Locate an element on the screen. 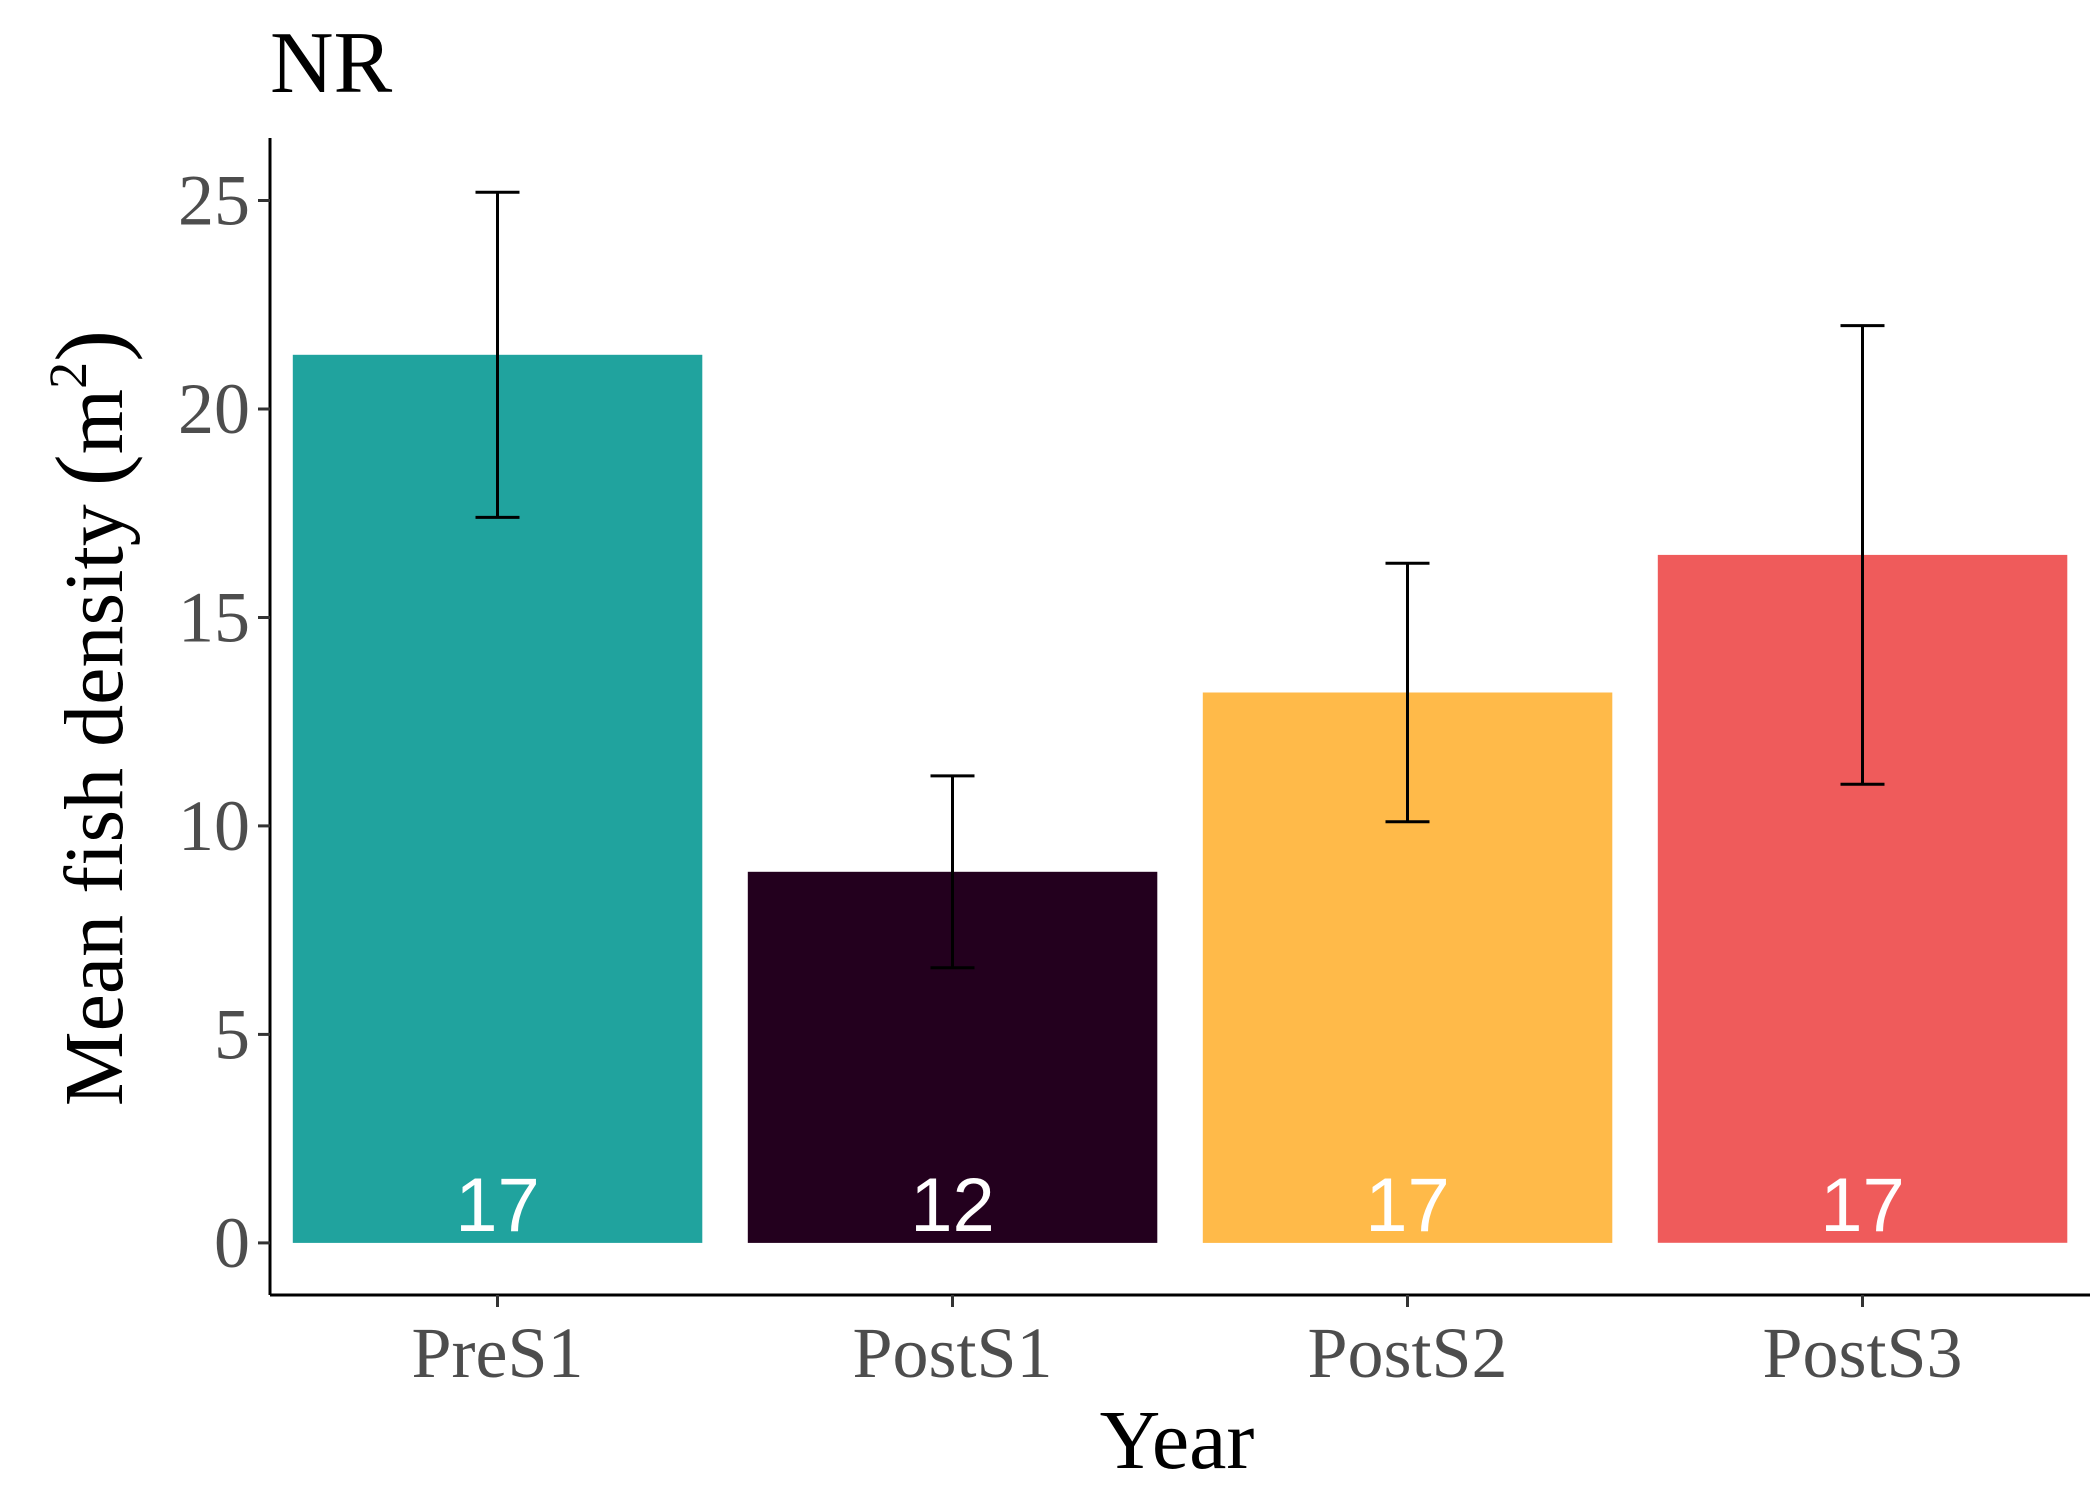  y-axis-unit: m is located at coordinates (94, 421).